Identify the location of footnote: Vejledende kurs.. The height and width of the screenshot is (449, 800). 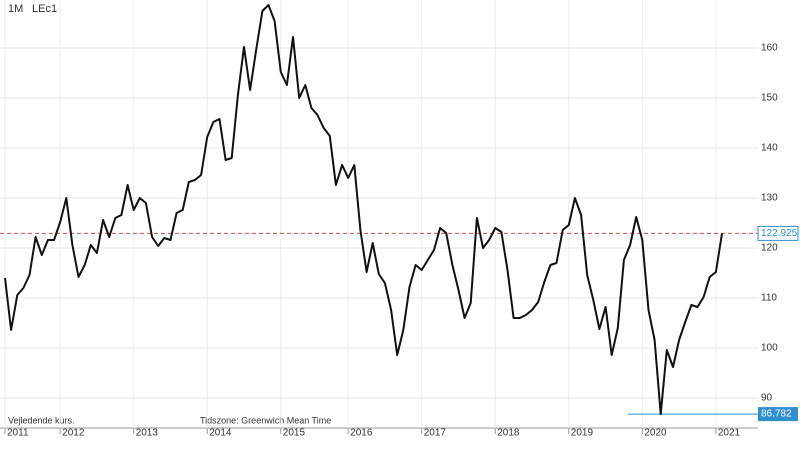
(41, 420).